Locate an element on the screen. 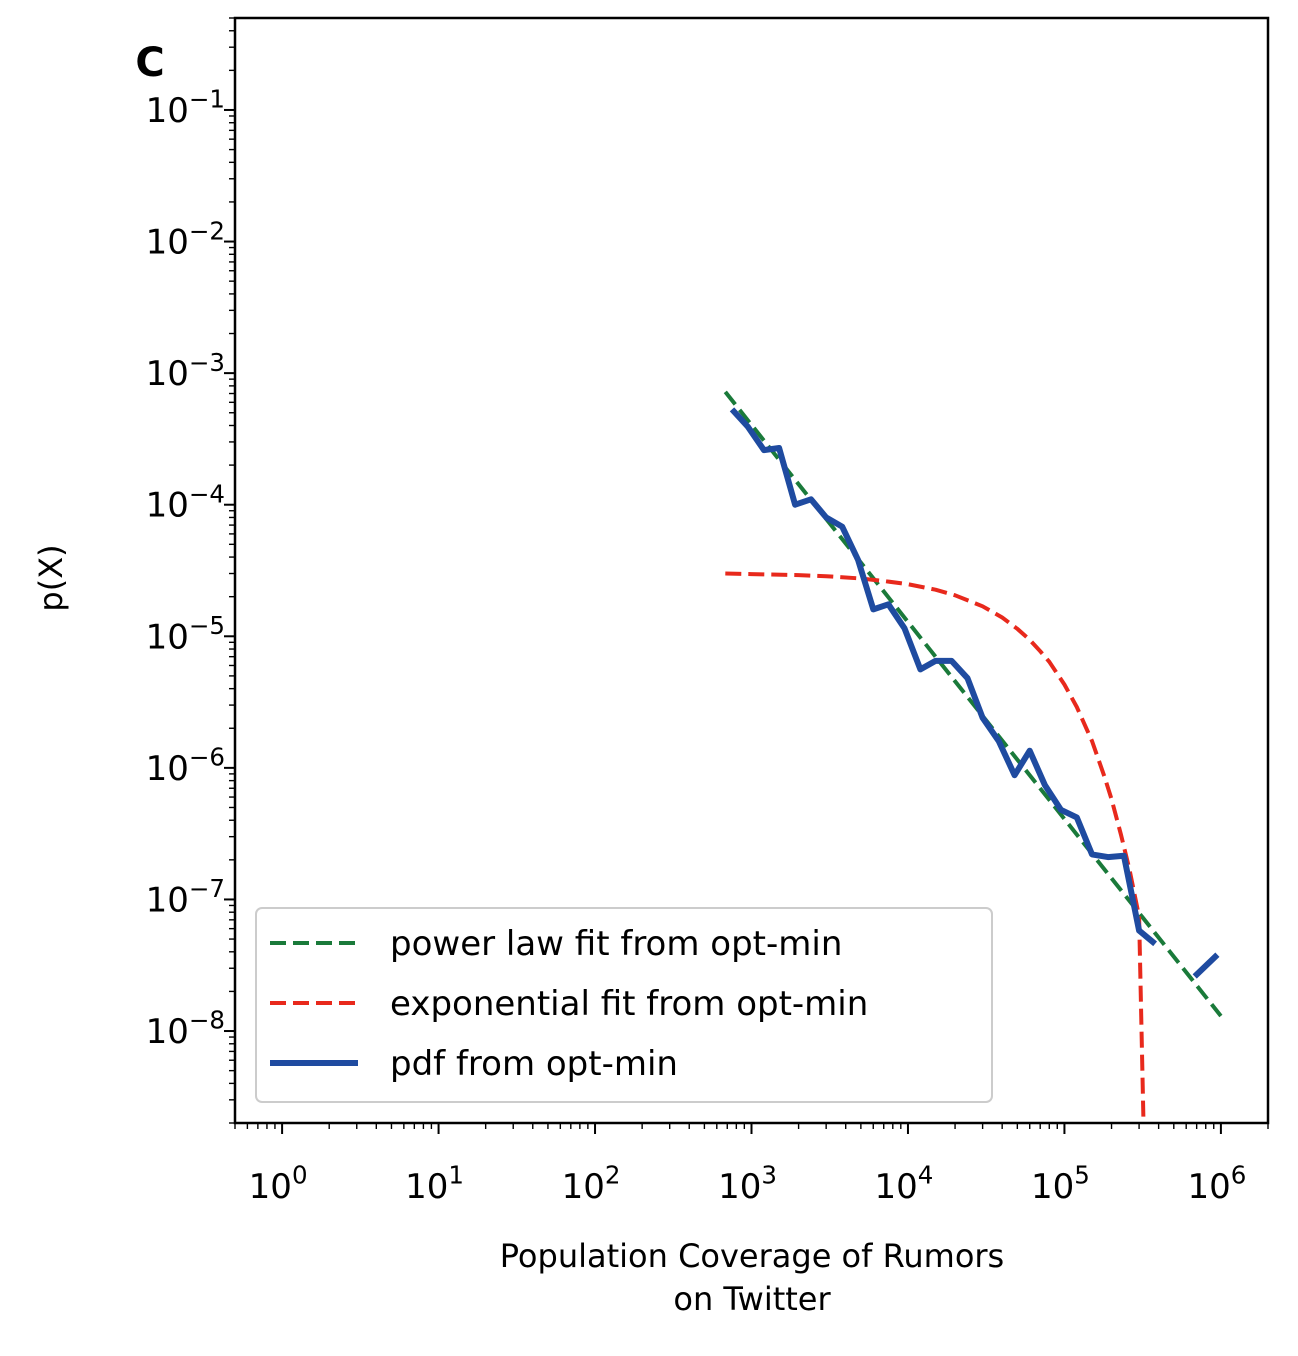 The width and height of the screenshot is (1298, 1356). x-tick-label: 10³ is located at coordinates (747, 1184).